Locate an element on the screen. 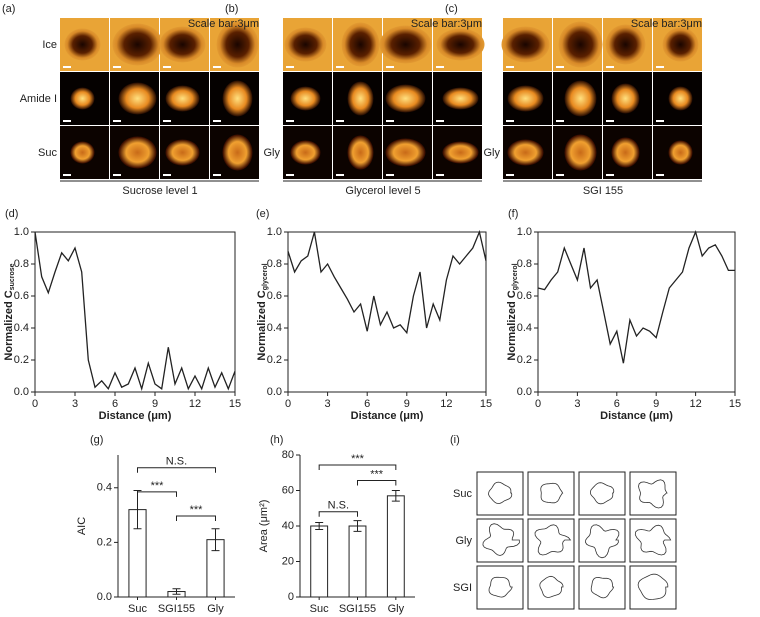  y-axis-label: AIC is located at coordinates (82, 526).